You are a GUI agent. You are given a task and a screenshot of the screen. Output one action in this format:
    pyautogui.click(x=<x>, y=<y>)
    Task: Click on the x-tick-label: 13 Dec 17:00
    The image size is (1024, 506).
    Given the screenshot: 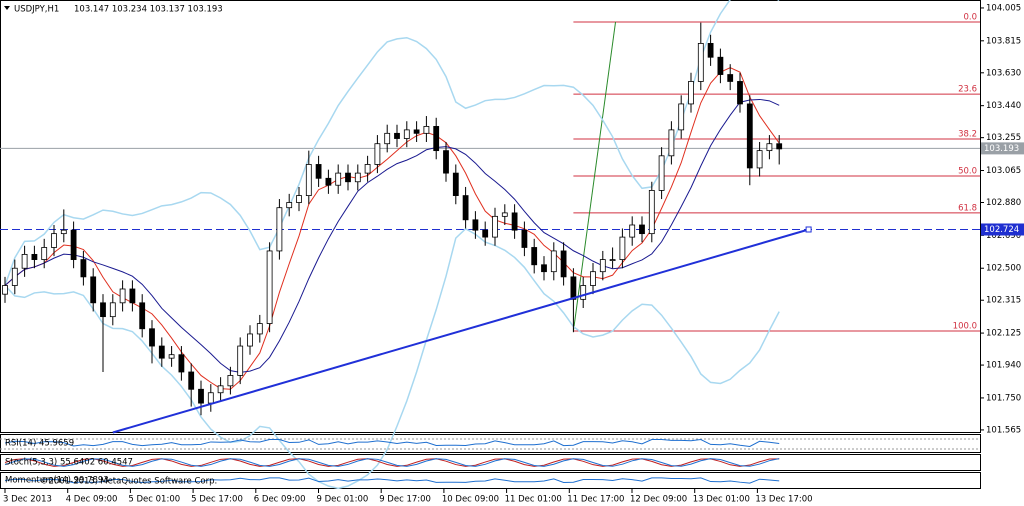 What is the action you would take?
    pyautogui.click(x=783, y=500)
    